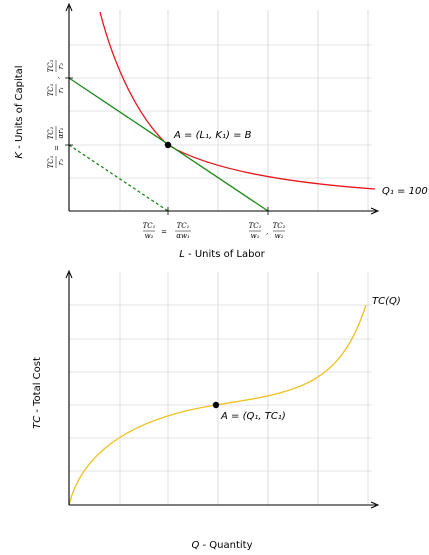 The width and height of the screenshot is (429, 555). I want to click on x-tick-label-2: TC₁ w₁ , TC₂ w₂, so click(267, 231).